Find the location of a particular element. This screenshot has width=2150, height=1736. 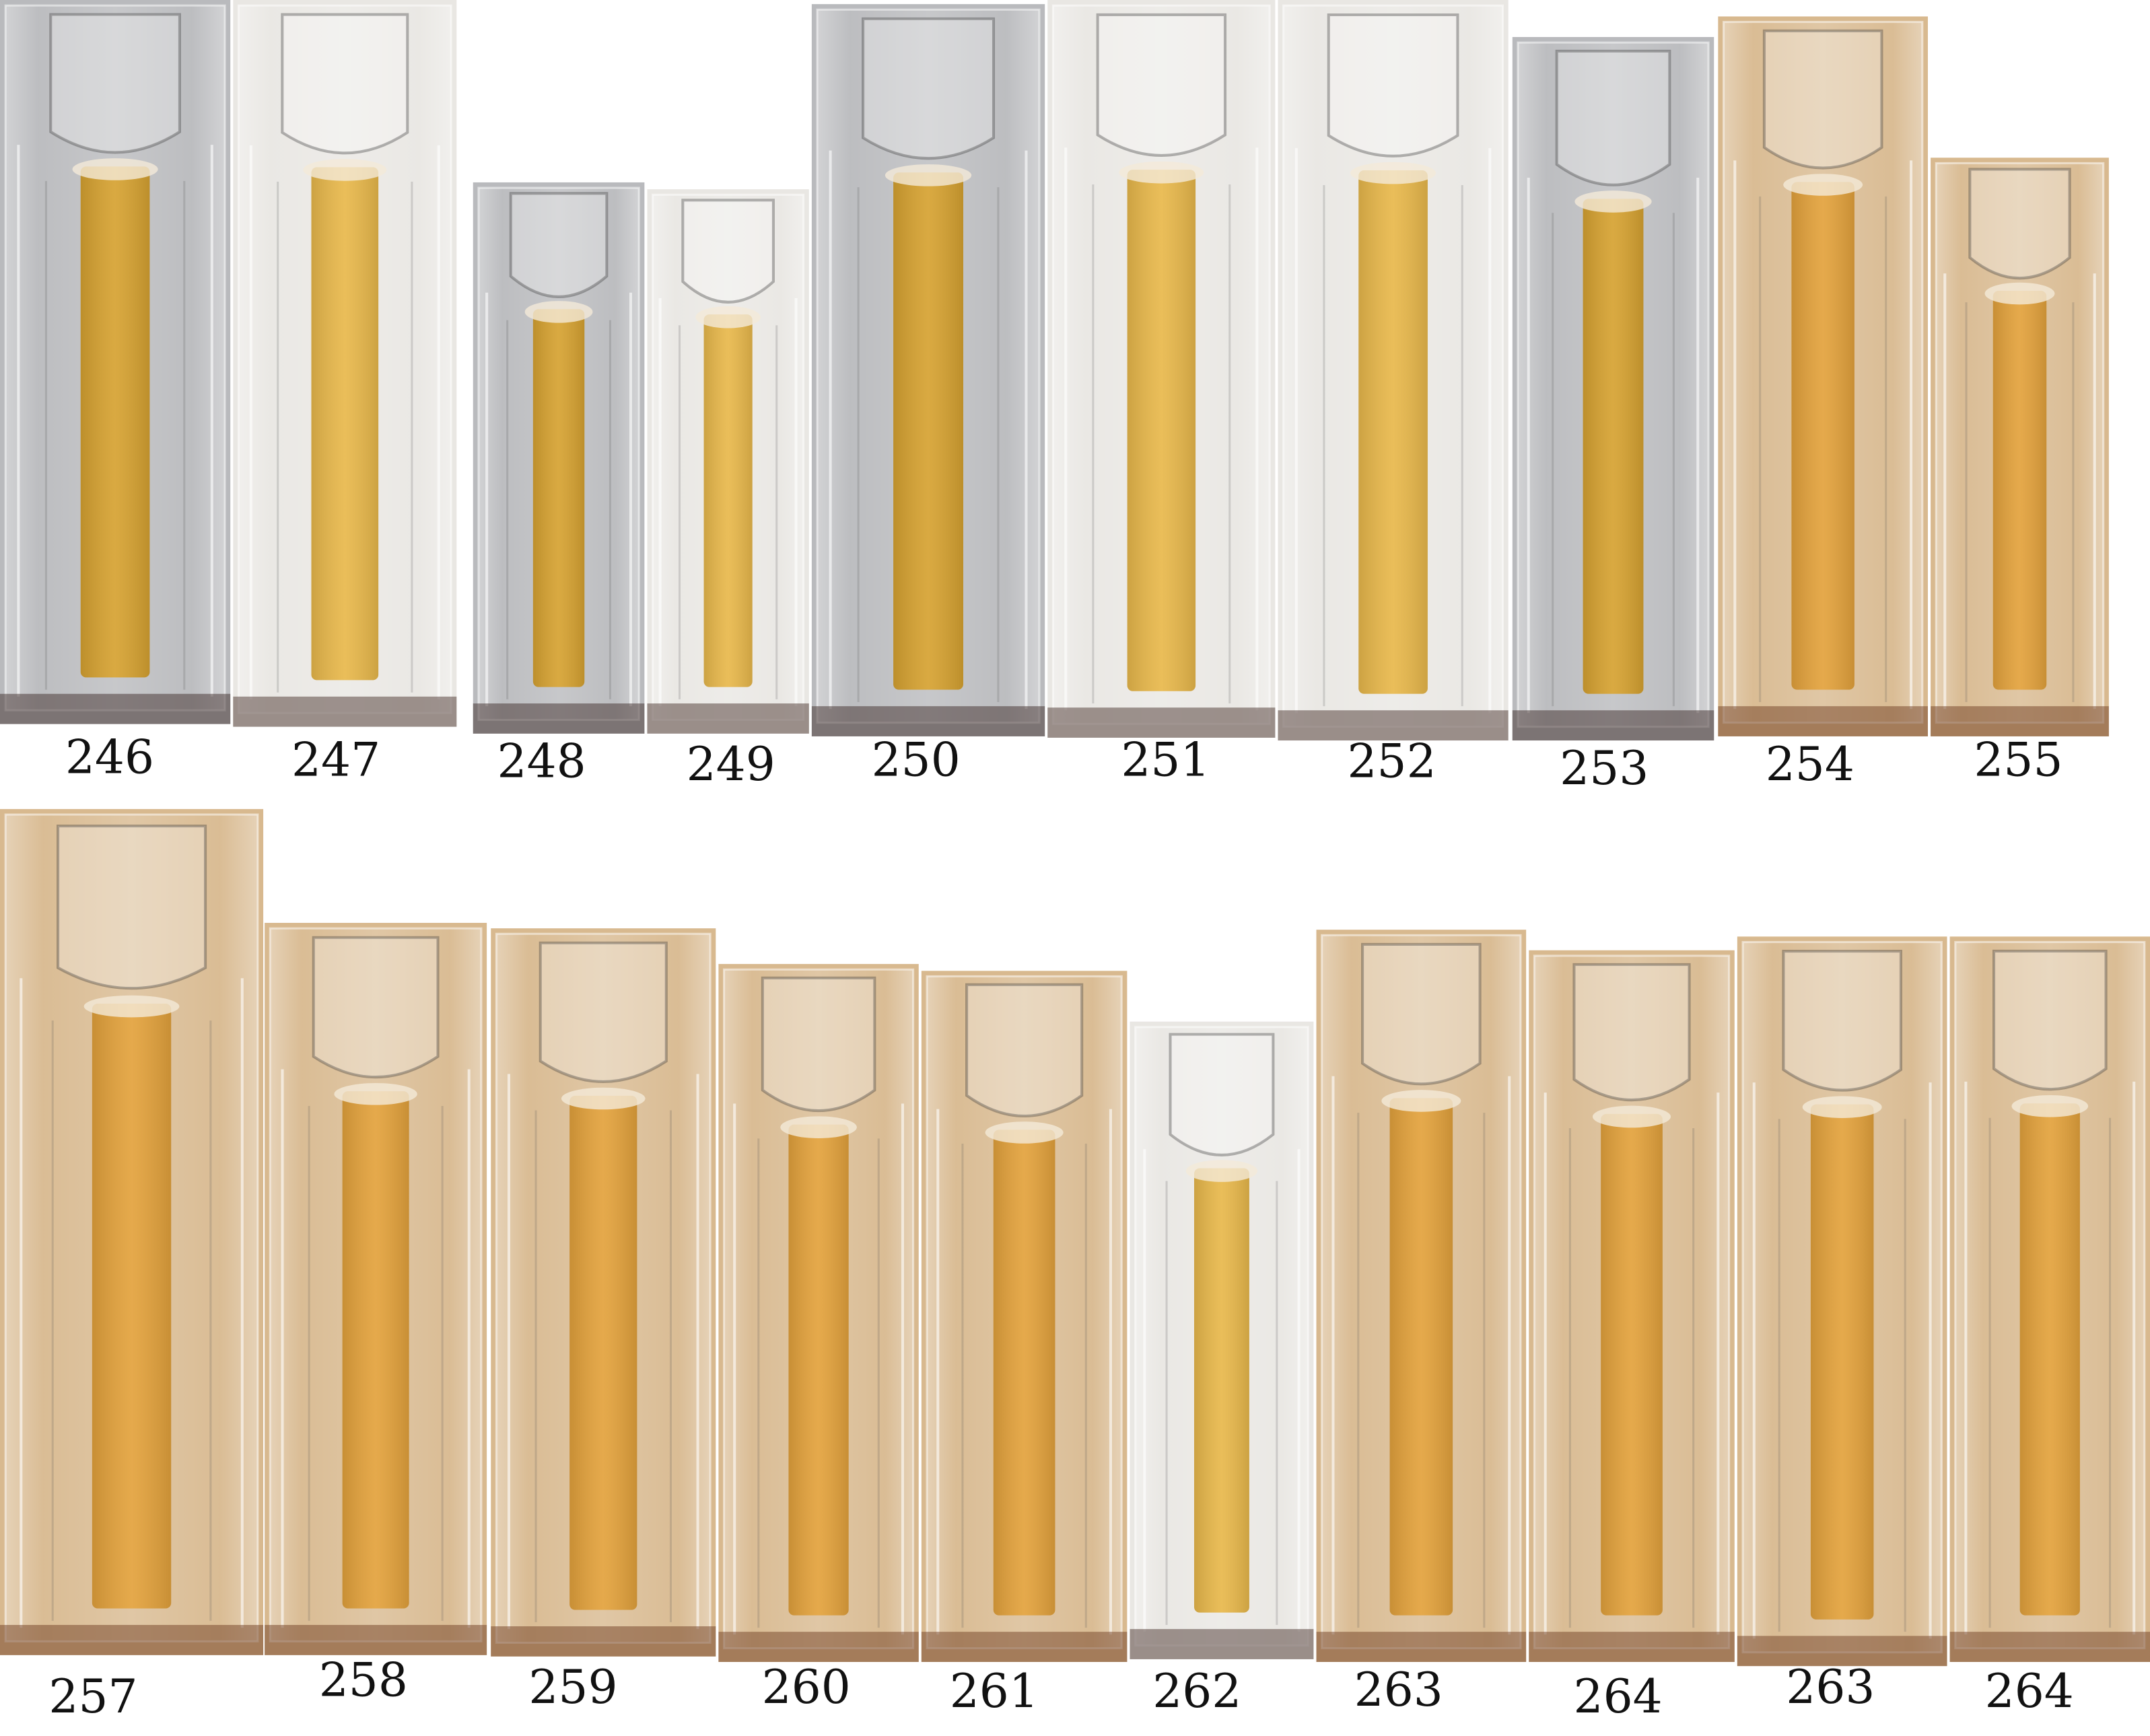

sample-label: 252 is located at coordinates (1391, 762).